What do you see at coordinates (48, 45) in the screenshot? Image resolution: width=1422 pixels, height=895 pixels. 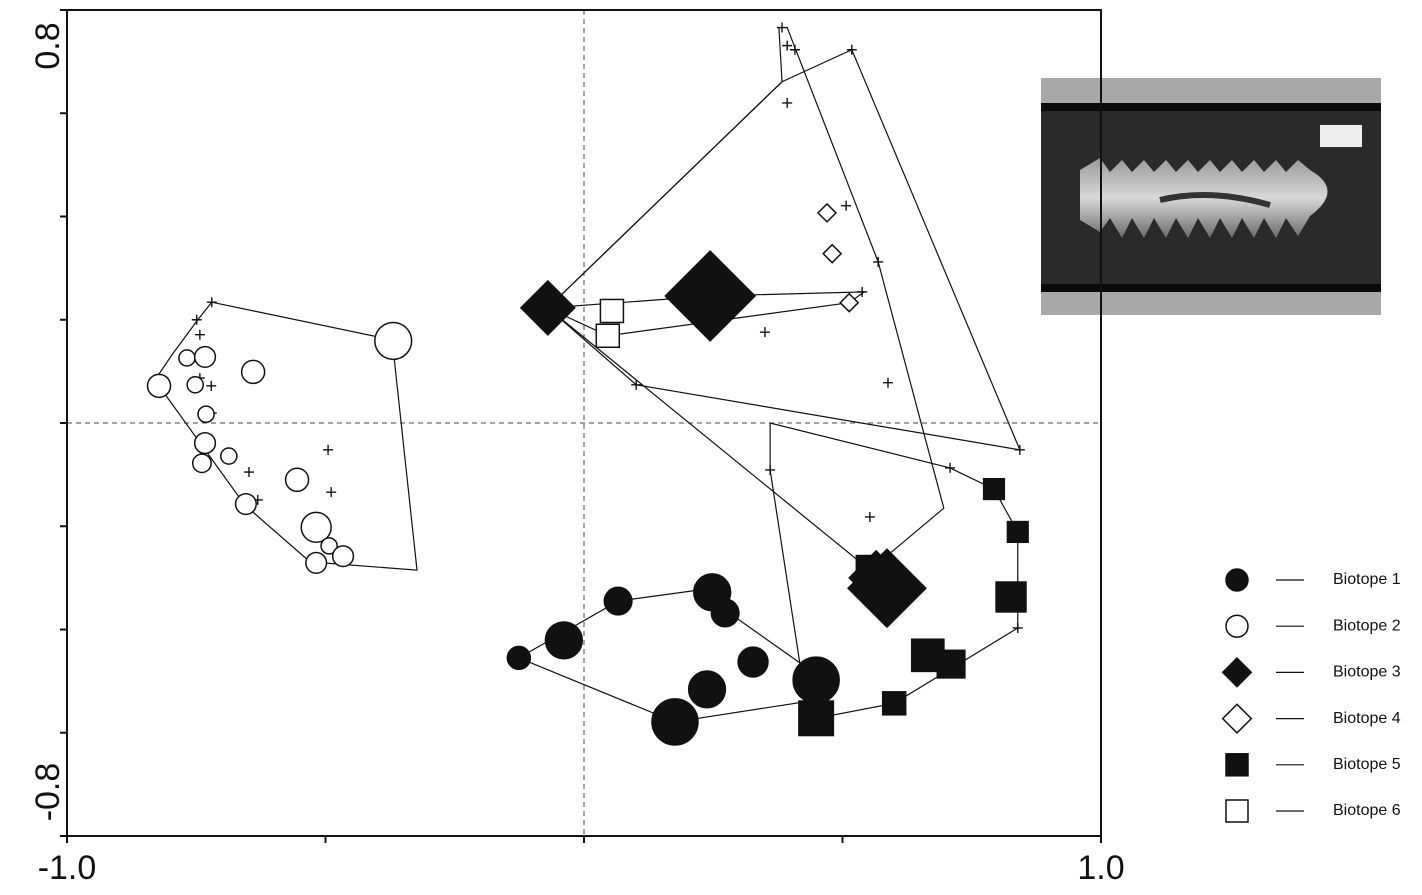 I see `y-tick-label: 0.8` at bounding box center [48, 45].